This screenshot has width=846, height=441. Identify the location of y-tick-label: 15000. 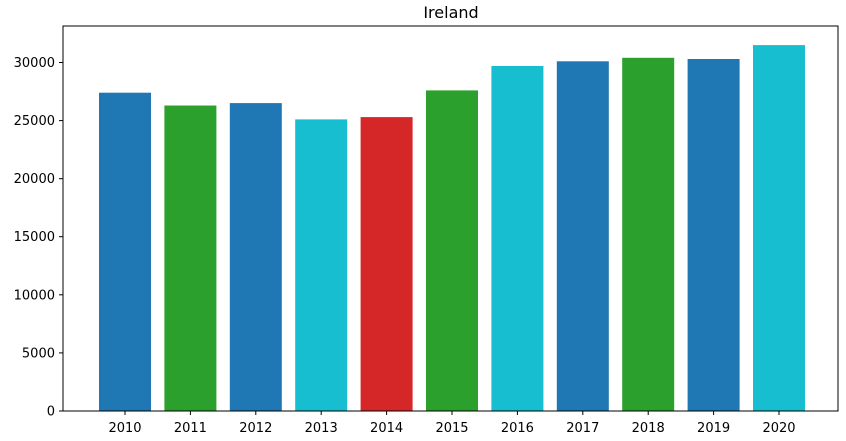
(34, 237).